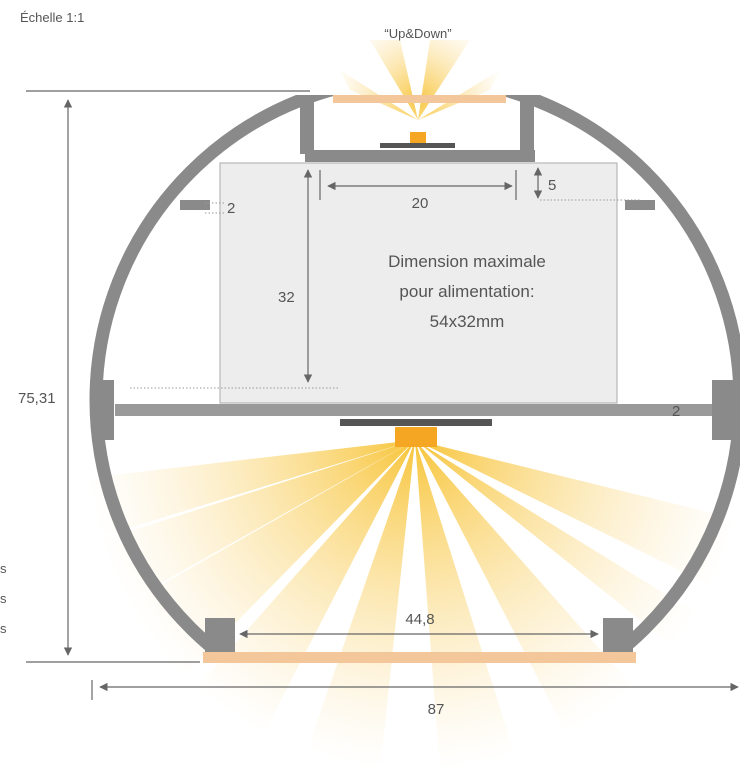 This screenshot has width=740, height=776. Describe the element at coordinates (419, 99) in the screenshot. I see `top-diffuser` at that location.